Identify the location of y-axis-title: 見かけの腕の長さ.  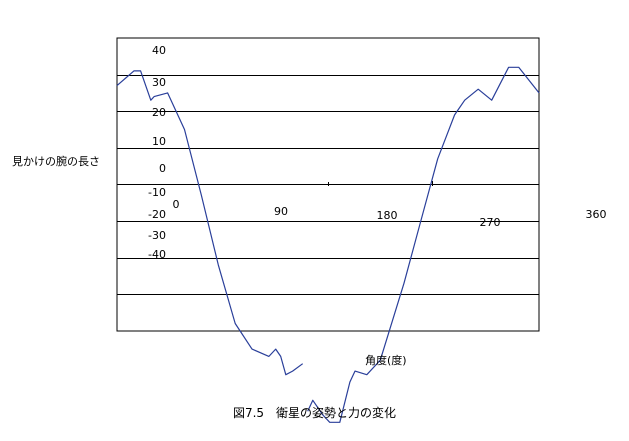
(56, 161).